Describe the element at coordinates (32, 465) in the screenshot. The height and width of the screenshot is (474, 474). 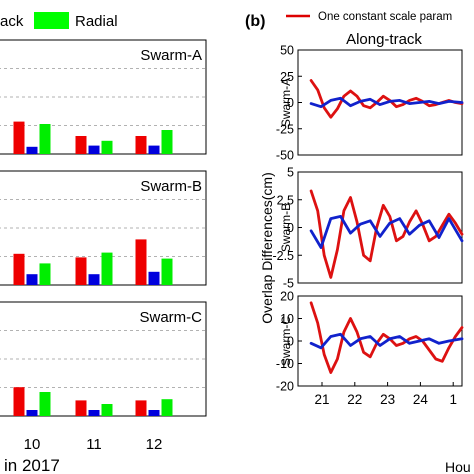
I see `bar-x-label: in 2017` at that location.